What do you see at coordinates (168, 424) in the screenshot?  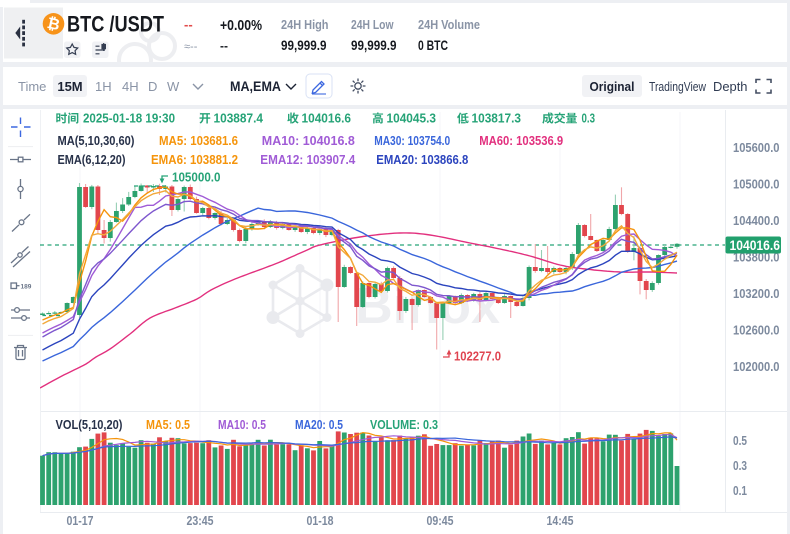 I see `svg-text: MA5: 0.5` at bounding box center [168, 424].